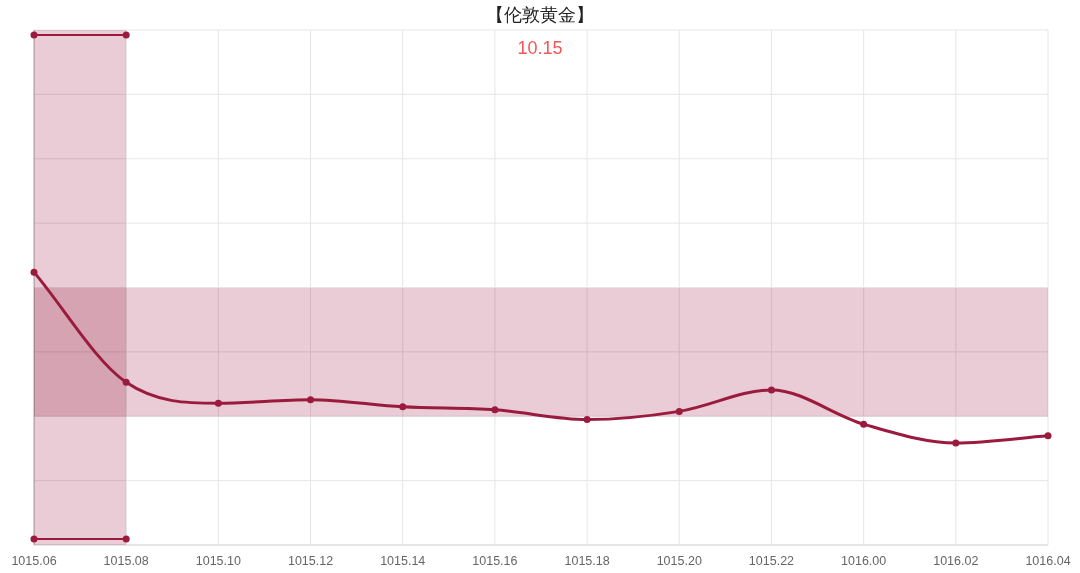 The image size is (1080, 573). Describe the element at coordinates (1048, 561) in the screenshot. I see `x-tick-label: 1016.04` at that location.